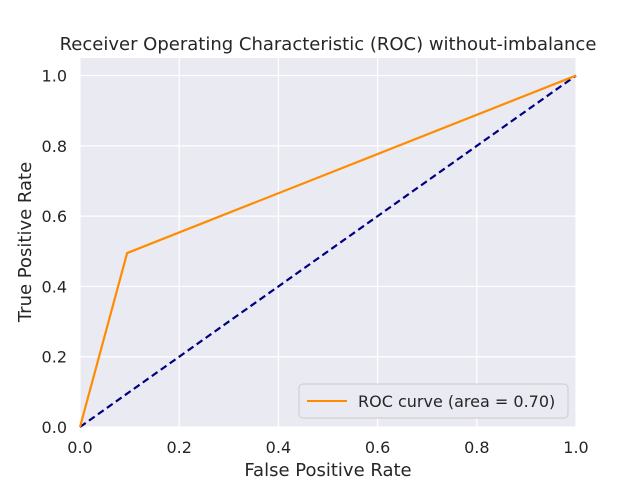 The width and height of the screenshot is (640, 480). What do you see at coordinates (575, 447) in the screenshot?
I see `x-tick-label: 1.0` at bounding box center [575, 447].